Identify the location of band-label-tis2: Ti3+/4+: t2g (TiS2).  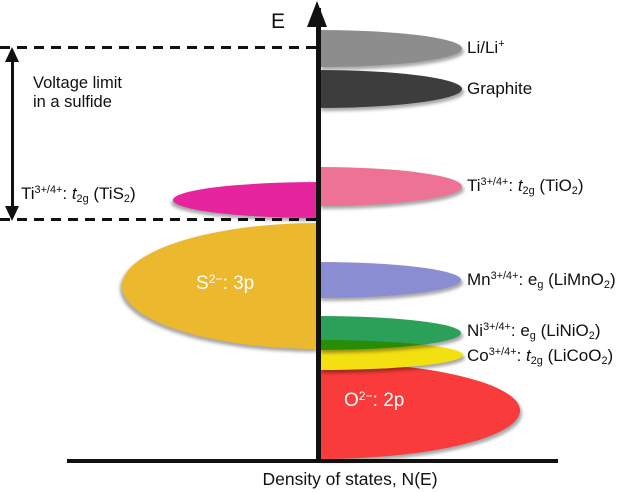
(78, 195).